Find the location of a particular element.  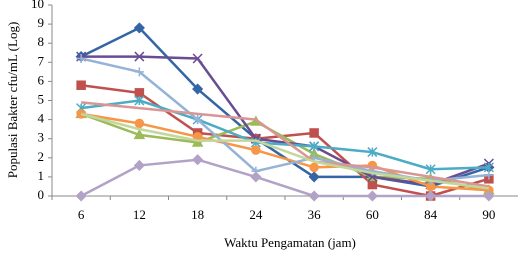

y-tick-label: 9 is located at coordinates (41, 22).